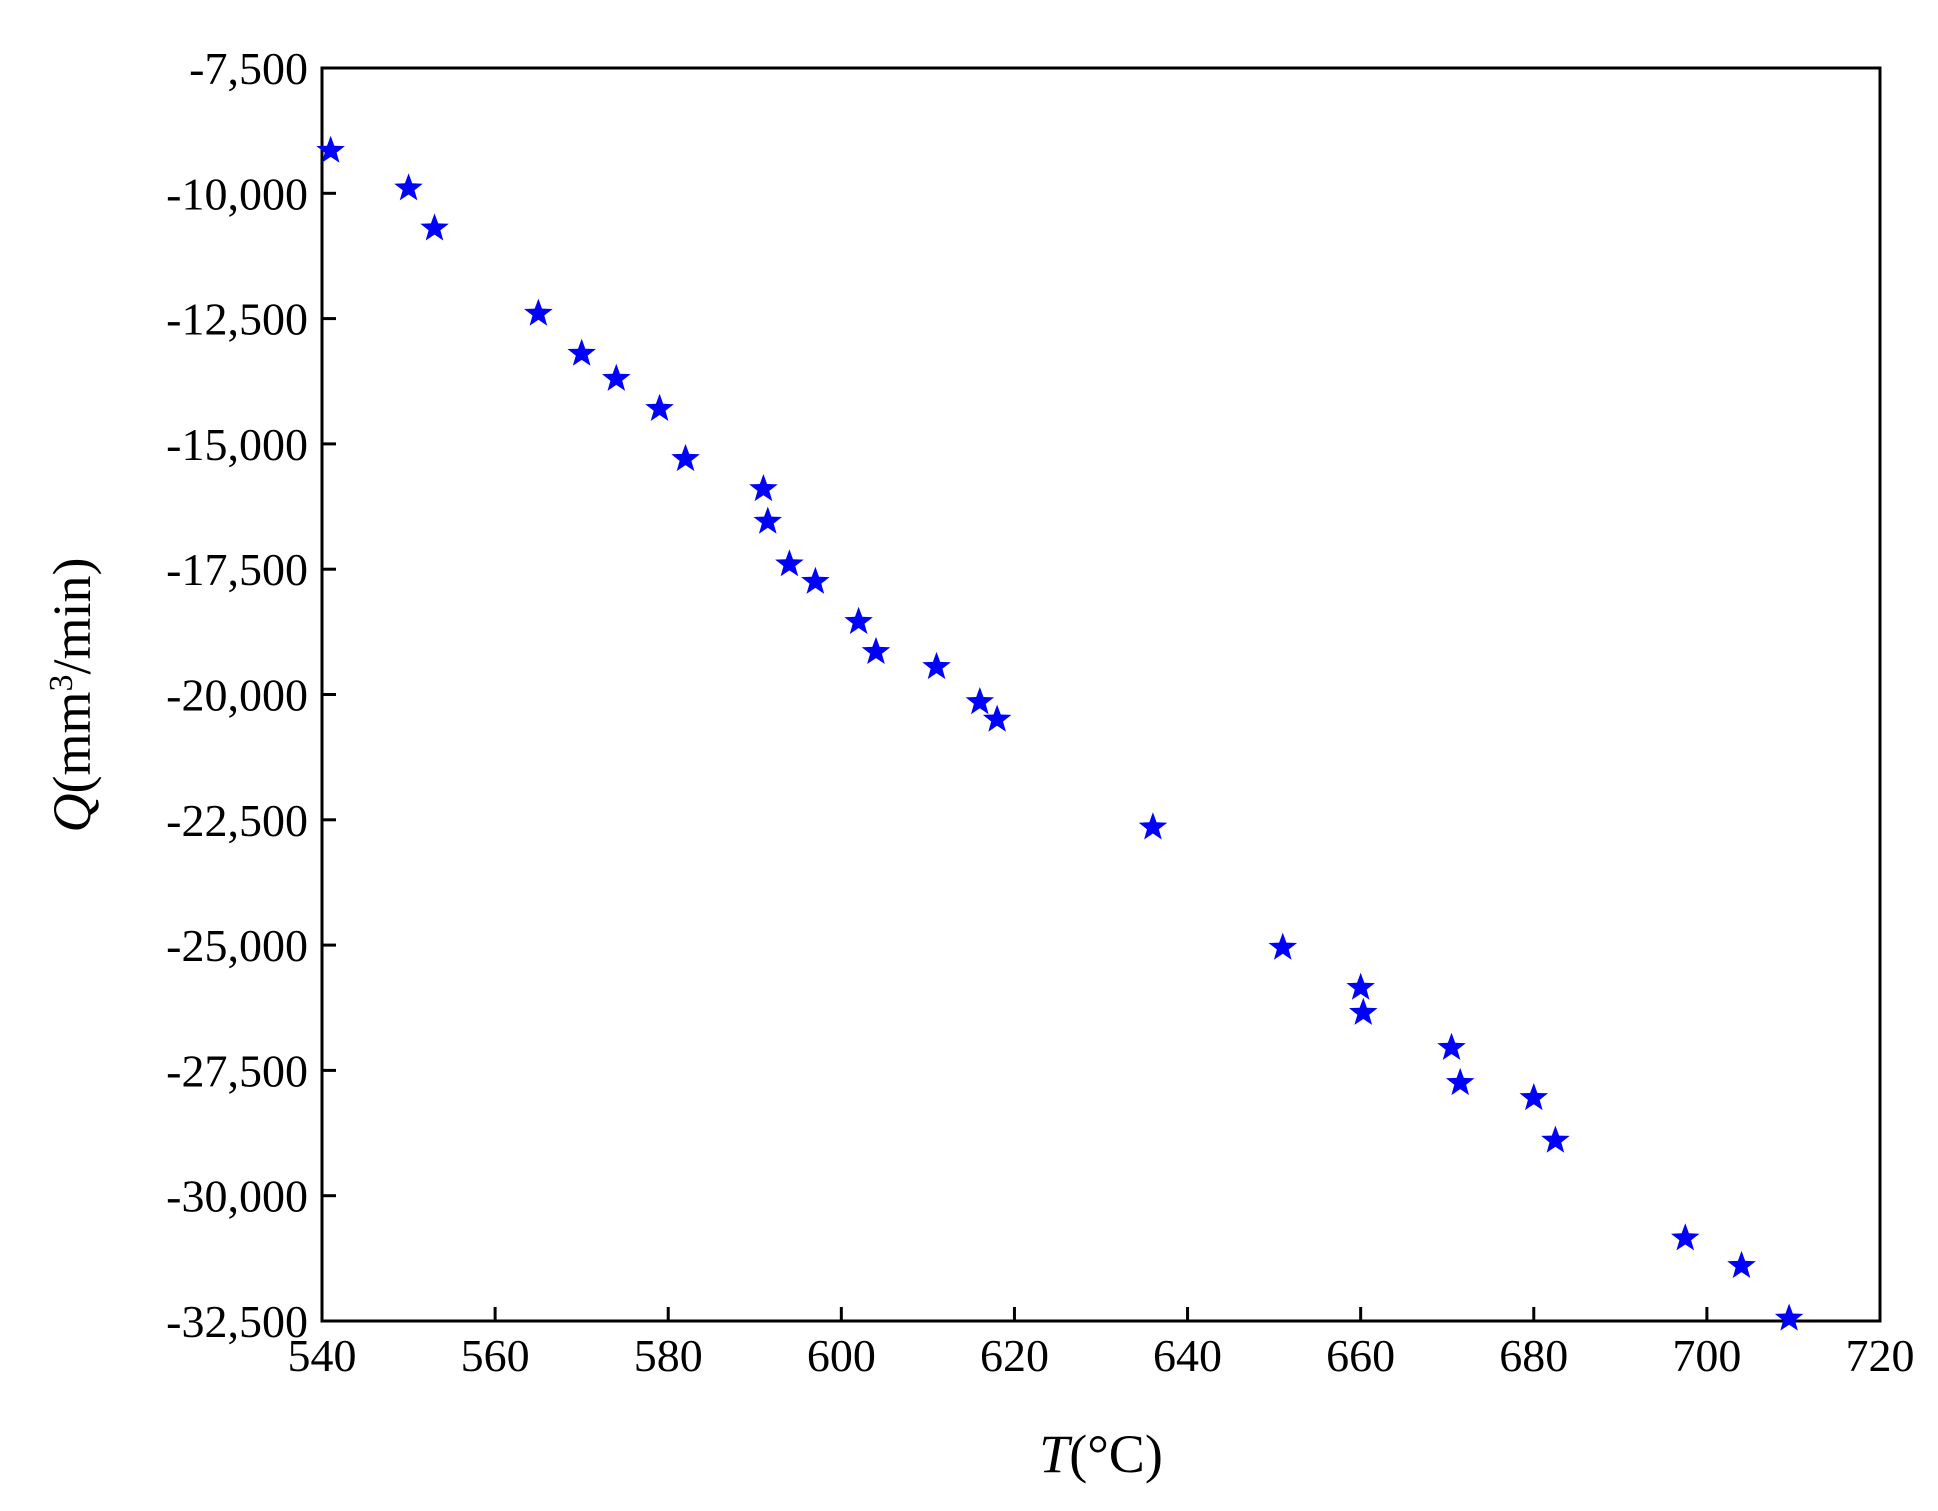 The width and height of the screenshot is (1938, 1511). What do you see at coordinates (248, 68) in the screenshot?
I see `y-tick-label: -7,500` at bounding box center [248, 68].